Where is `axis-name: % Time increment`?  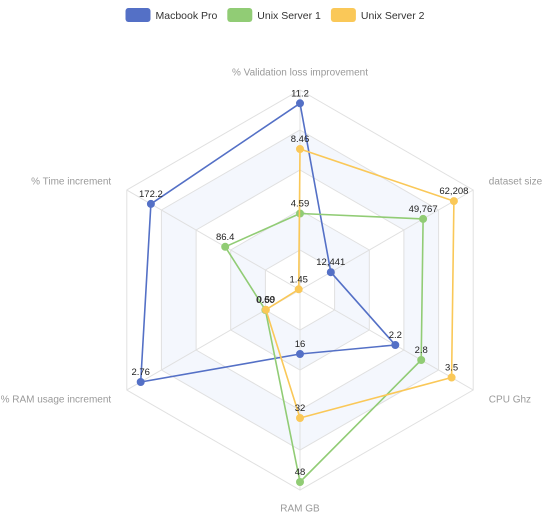
axis-name: % Time increment is located at coordinates (71, 182).